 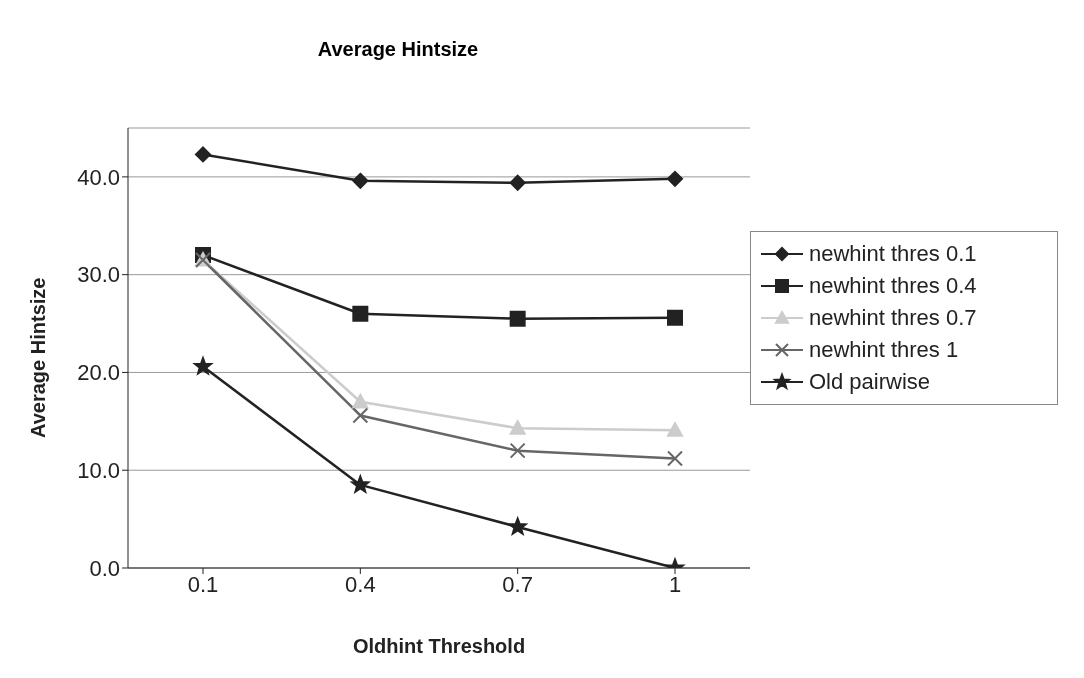 I want to click on legend-label: newhint thres 0.1, so click(x=893, y=254).